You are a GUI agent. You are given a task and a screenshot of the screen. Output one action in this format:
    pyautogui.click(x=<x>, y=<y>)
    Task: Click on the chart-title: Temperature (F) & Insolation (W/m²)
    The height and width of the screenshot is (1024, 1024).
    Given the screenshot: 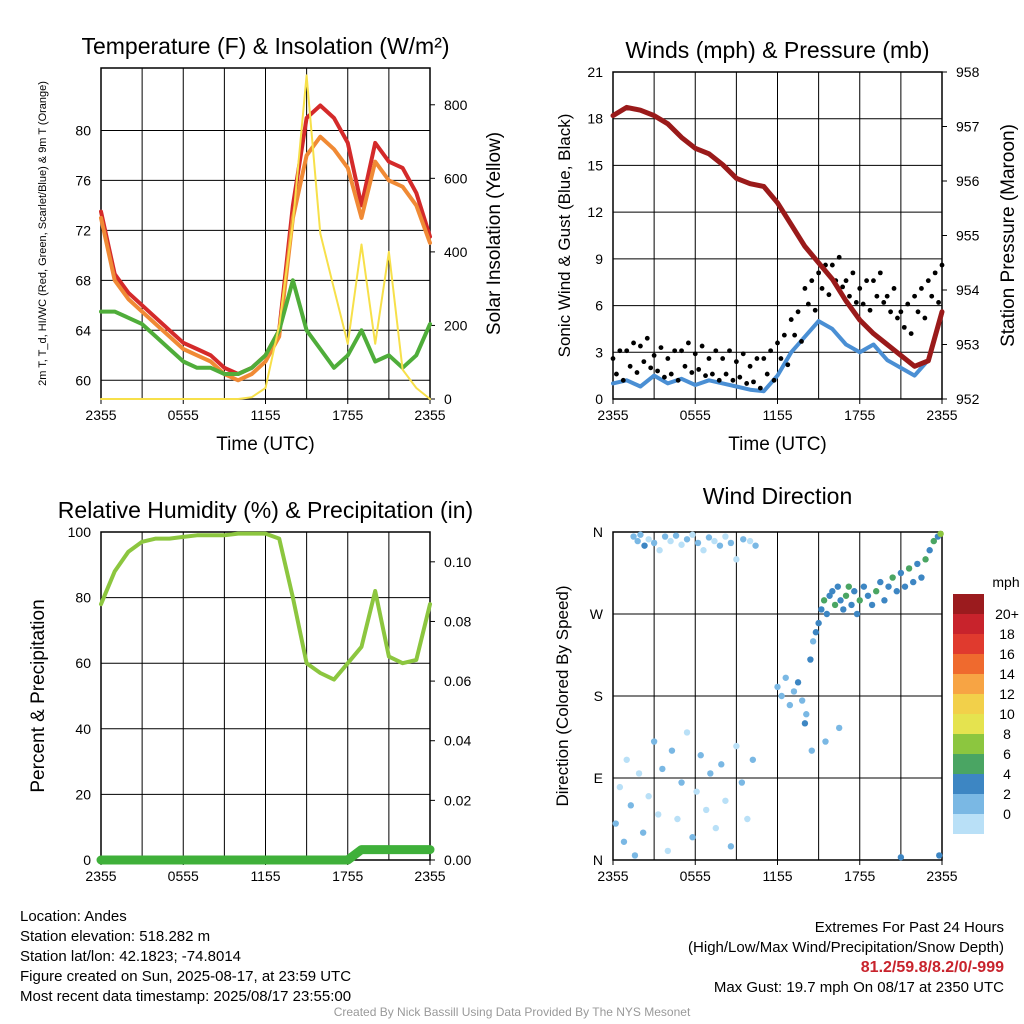 What is the action you would take?
    pyautogui.click(x=265, y=46)
    